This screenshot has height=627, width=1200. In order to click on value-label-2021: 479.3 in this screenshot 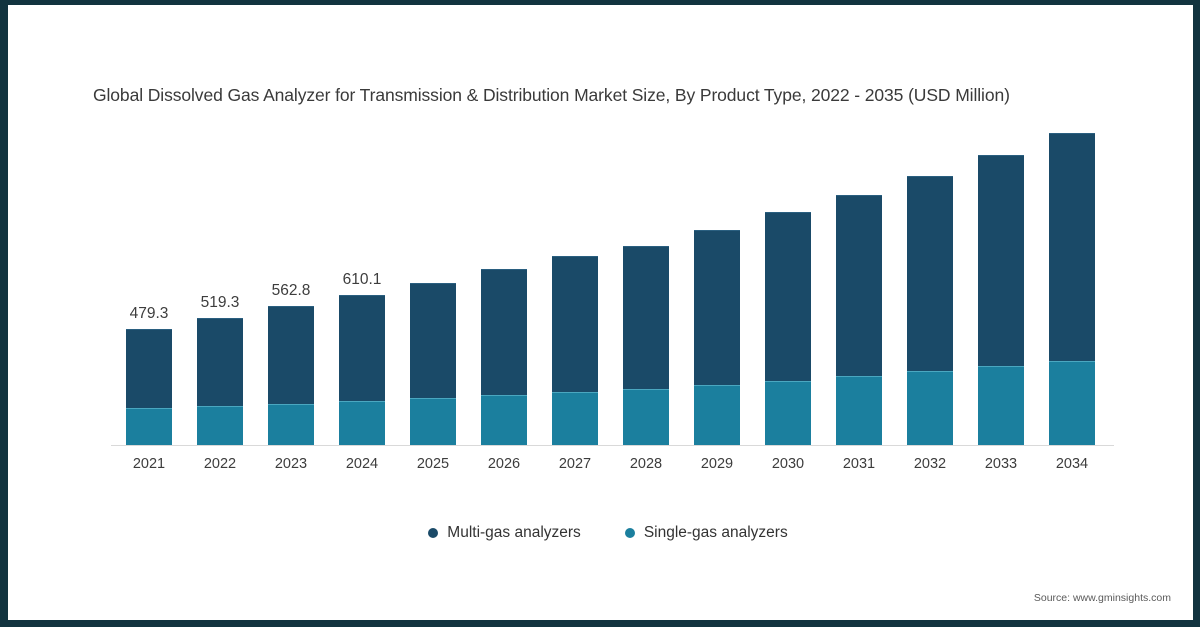, I will do `click(149, 313)`.